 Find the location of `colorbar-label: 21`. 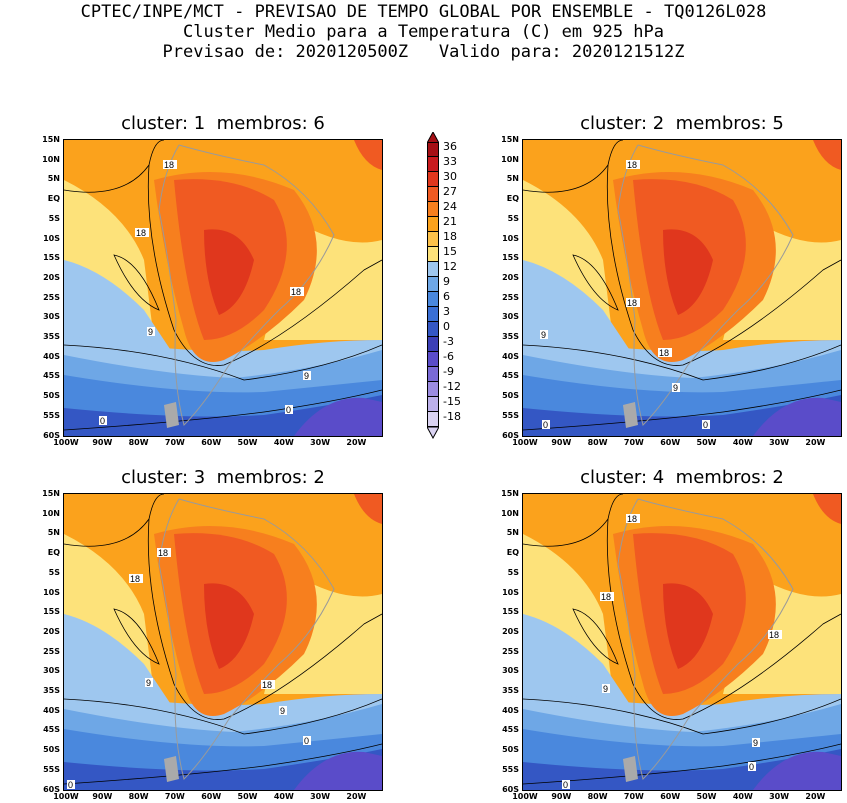

colorbar-label: 21 is located at coordinates (450, 221).